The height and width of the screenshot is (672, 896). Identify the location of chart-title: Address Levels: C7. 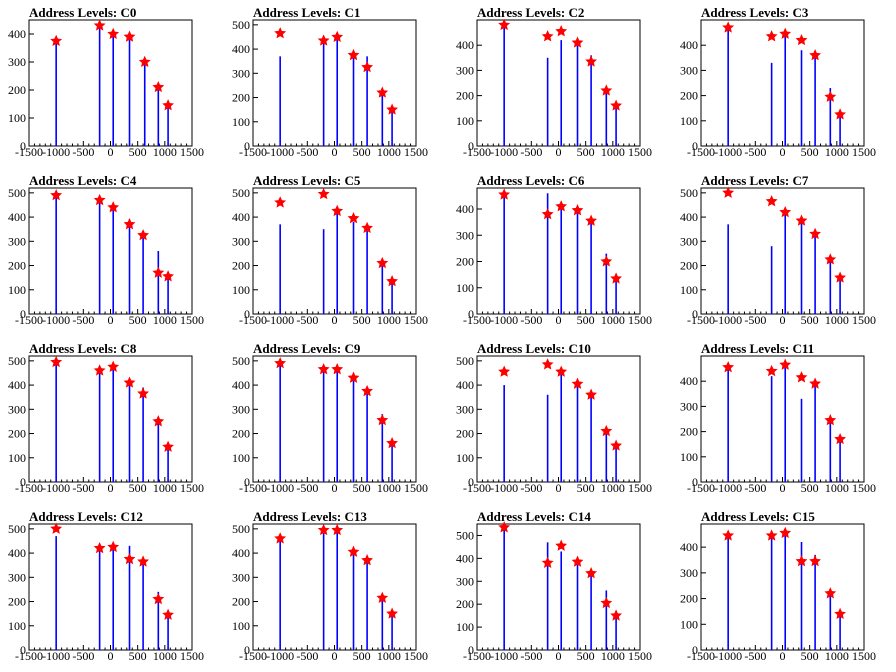
(755, 180).